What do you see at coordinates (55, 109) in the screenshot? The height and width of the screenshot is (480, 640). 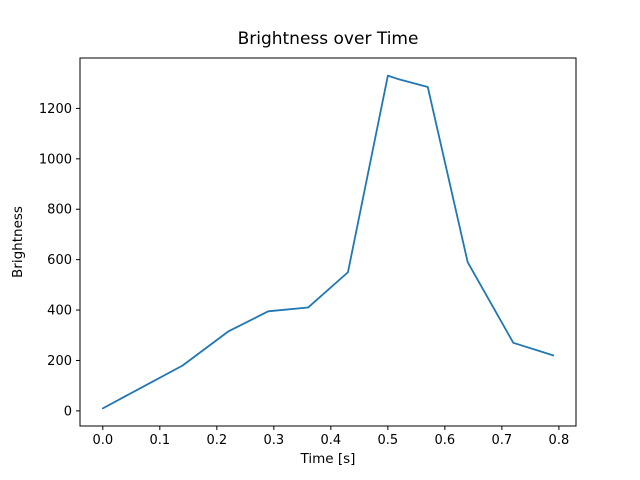 I see `y-tick-label: 1200` at bounding box center [55, 109].